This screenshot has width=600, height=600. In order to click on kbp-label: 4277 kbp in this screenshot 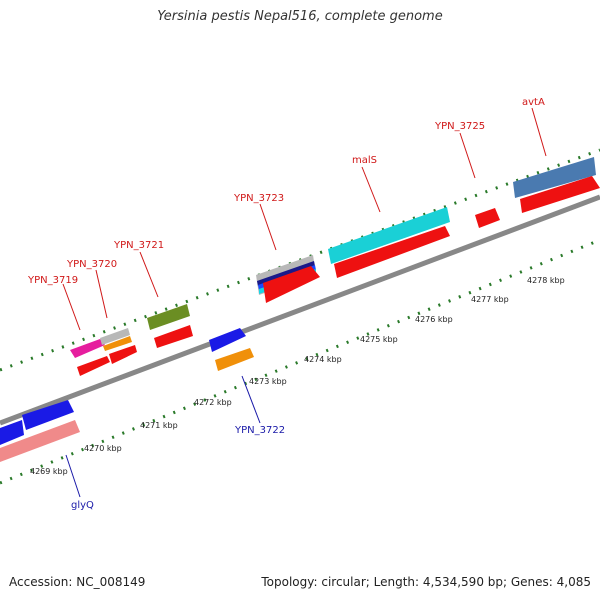, I will do `click(490, 299)`.